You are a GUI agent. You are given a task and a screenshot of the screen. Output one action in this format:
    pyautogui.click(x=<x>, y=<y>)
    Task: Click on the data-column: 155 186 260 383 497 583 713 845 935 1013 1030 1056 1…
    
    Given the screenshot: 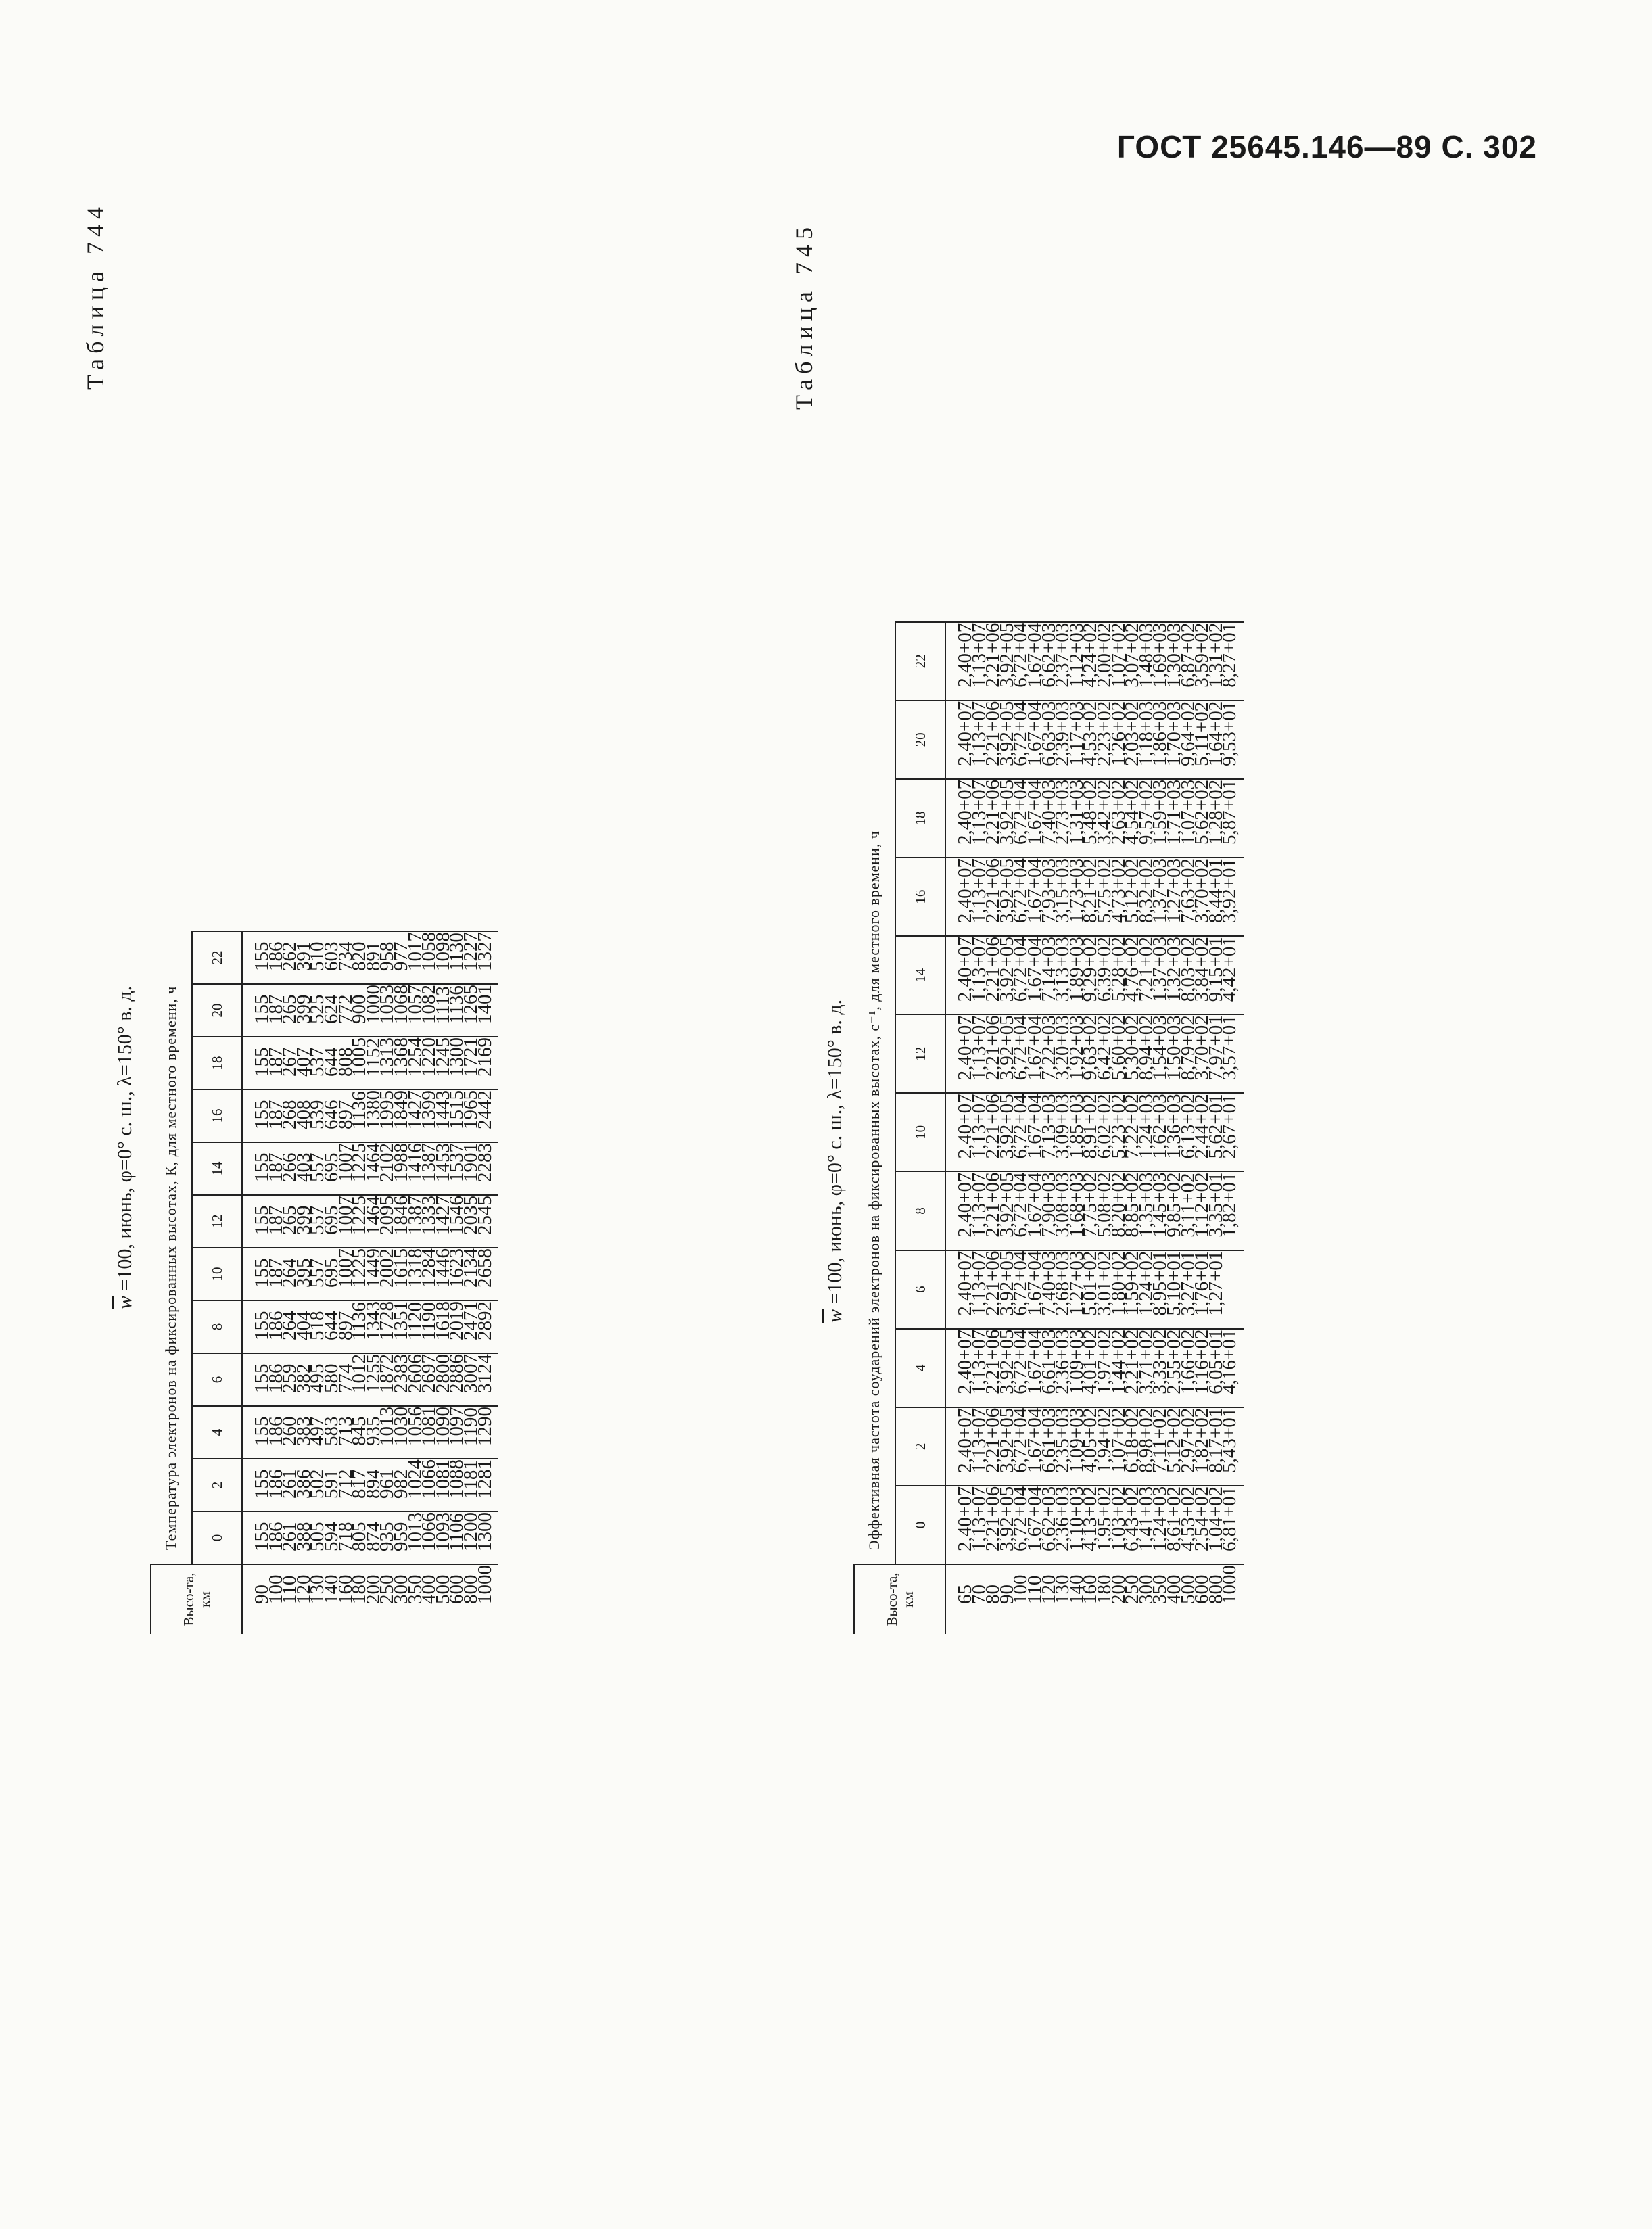 What is the action you would take?
    pyautogui.click(x=371, y=1432)
    